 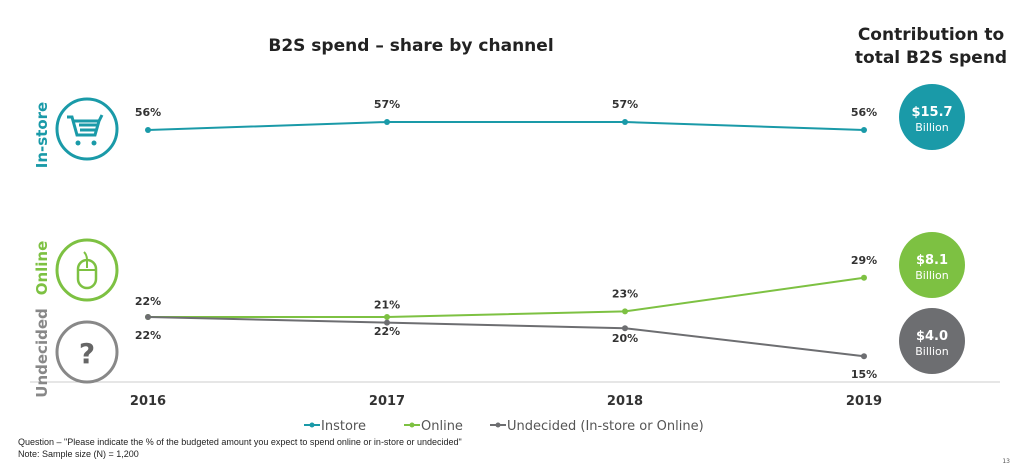 What do you see at coordinates (864, 260) in the screenshot?
I see `data-label: 29%` at bounding box center [864, 260].